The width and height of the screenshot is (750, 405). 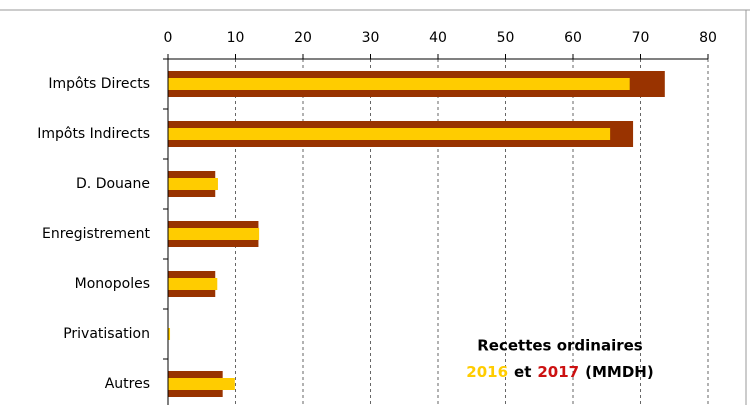 What do you see at coordinates (96, 234) in the screenshot?
I see `y-tick-label: Enregistrement` at bounding box center [96, 234].